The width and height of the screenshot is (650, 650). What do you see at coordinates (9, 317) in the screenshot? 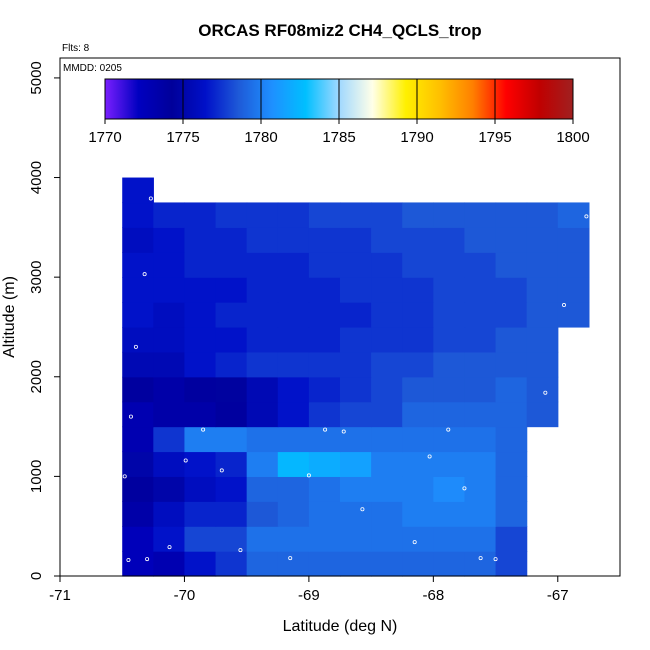
I see `y-axis-label: Altitude (m)` at bounding box center [9, 317].